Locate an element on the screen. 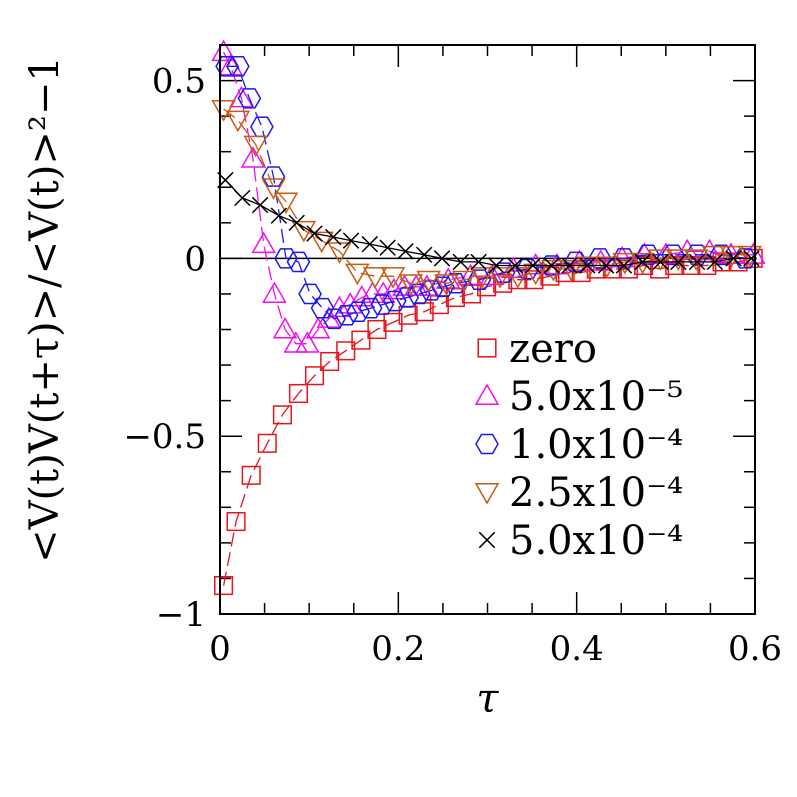 The image size is (797, 797). series-line is located at coordinates (488, 223).